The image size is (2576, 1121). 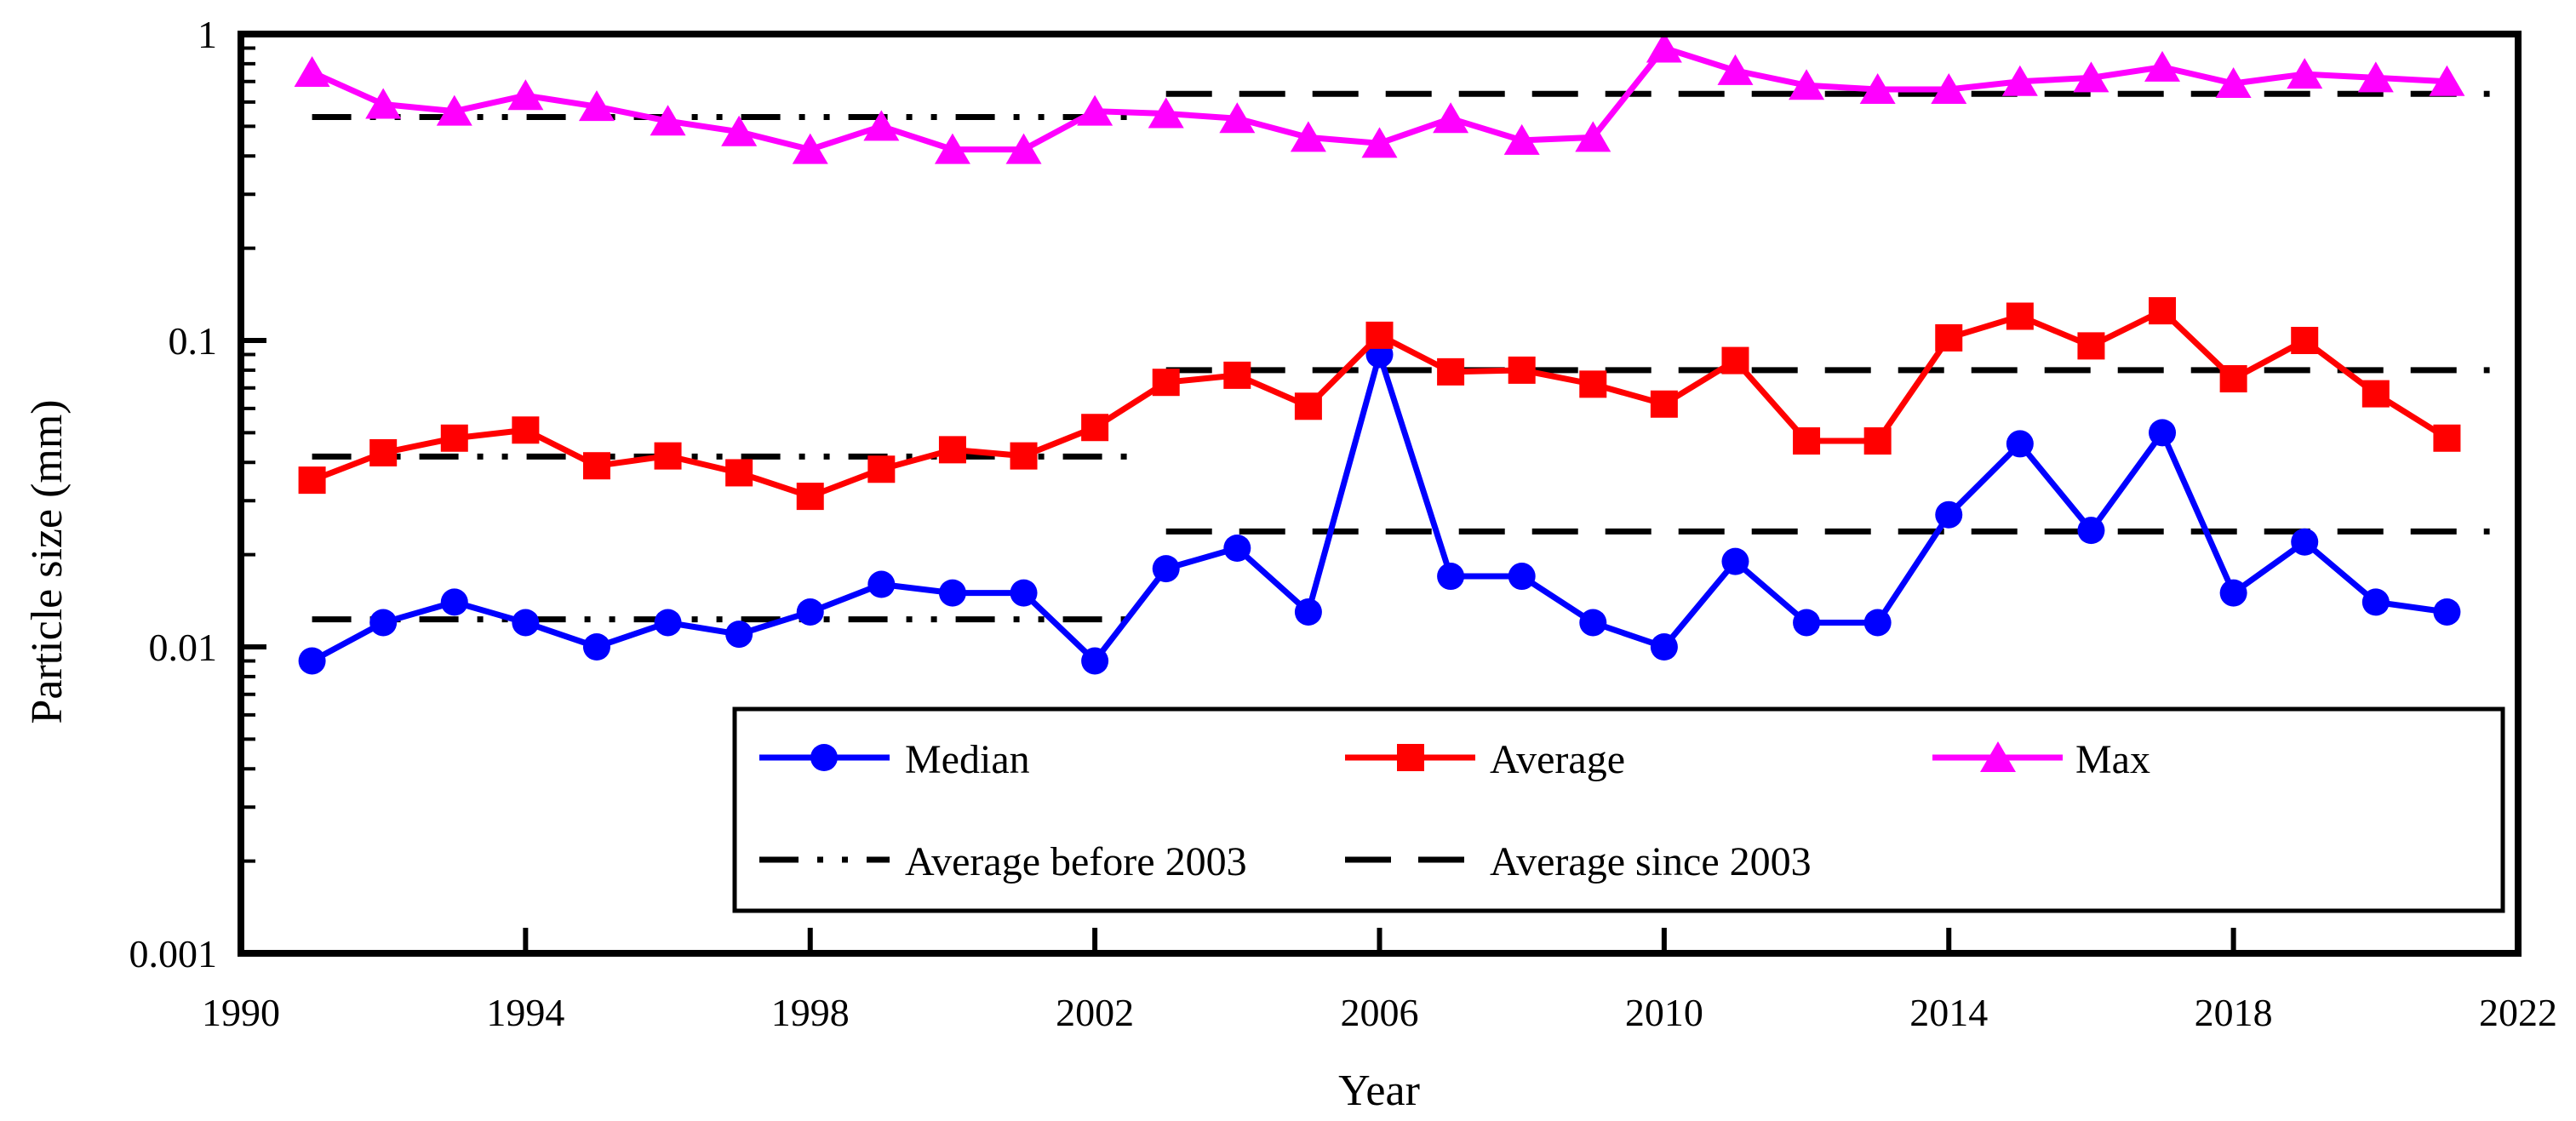 What do you see at coordinates (668, 456) in the screenshot?
I see `data-point-average-1996` at bounding box center [668, 456].